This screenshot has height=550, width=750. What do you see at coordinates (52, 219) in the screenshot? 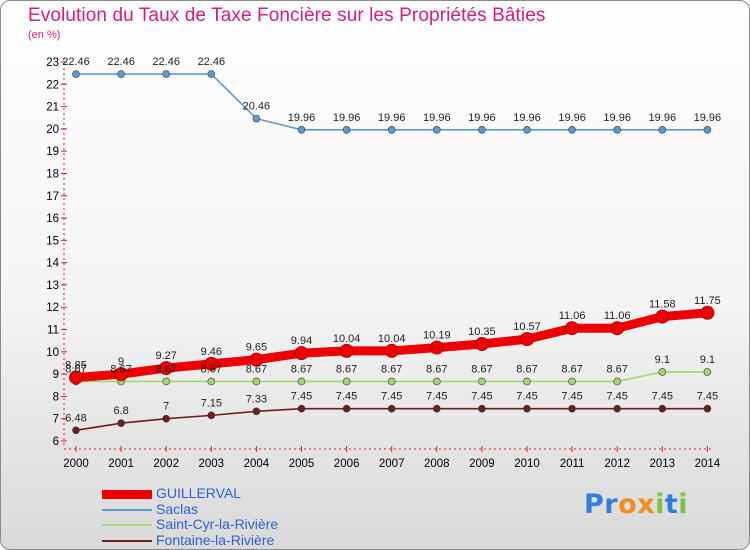
I see `y-tick-label: 16` at bounding box center [52, 219].